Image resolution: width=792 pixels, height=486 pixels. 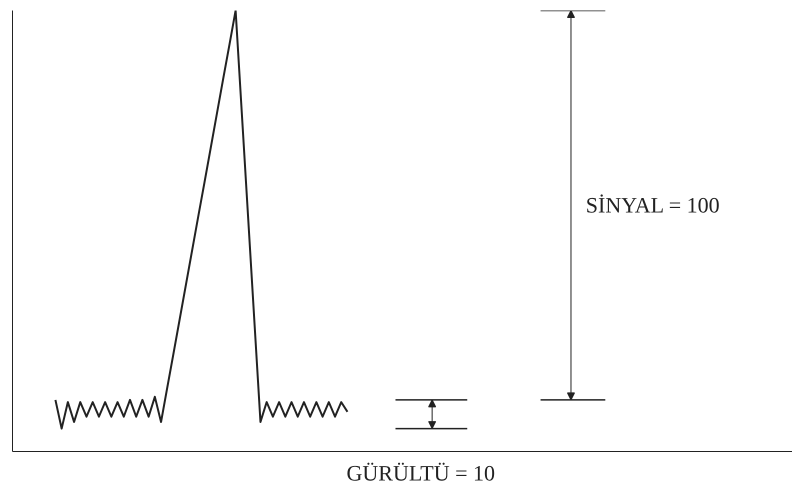 What do you see at coordinates (653, 205) in the screenshot?
I see `text: SİNYAL = 100` at bounding box center [653, 205].